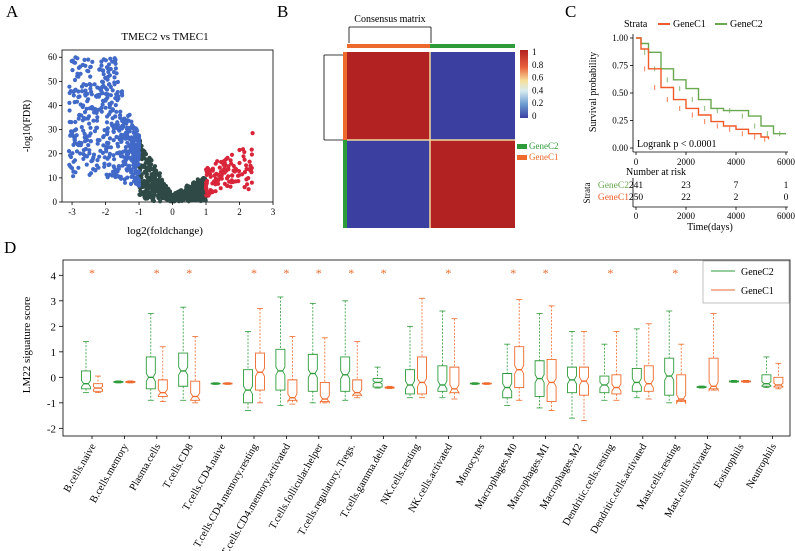 This screenshot has height=551, width=795. Describe the element at coordinates (711, 89) in the screenshot. I see `survival-curves` at that location.